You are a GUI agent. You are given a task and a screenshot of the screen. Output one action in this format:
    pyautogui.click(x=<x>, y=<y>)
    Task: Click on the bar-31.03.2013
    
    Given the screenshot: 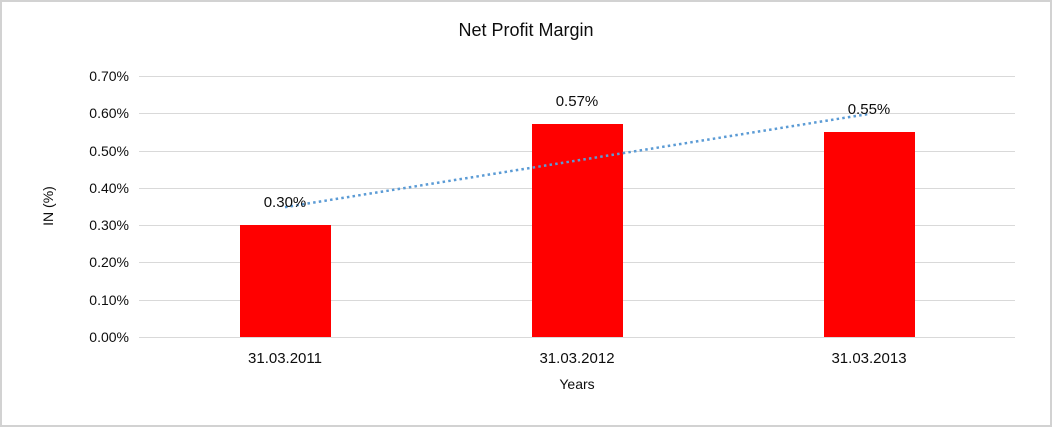 What is the action you would take?
    pyautogui.click(x=869, y=234)
    